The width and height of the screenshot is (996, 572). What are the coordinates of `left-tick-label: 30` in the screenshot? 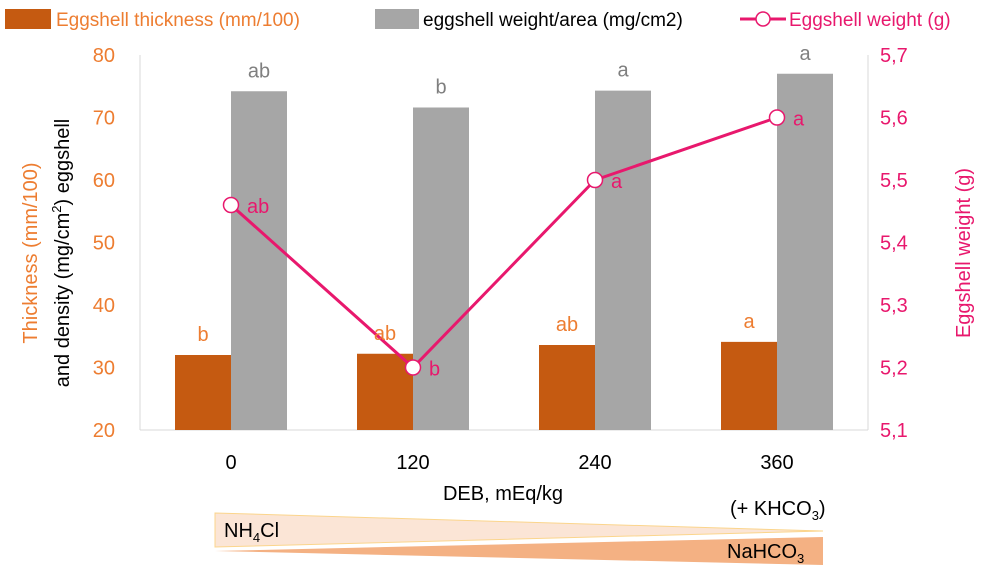 It's located at (104, 369).